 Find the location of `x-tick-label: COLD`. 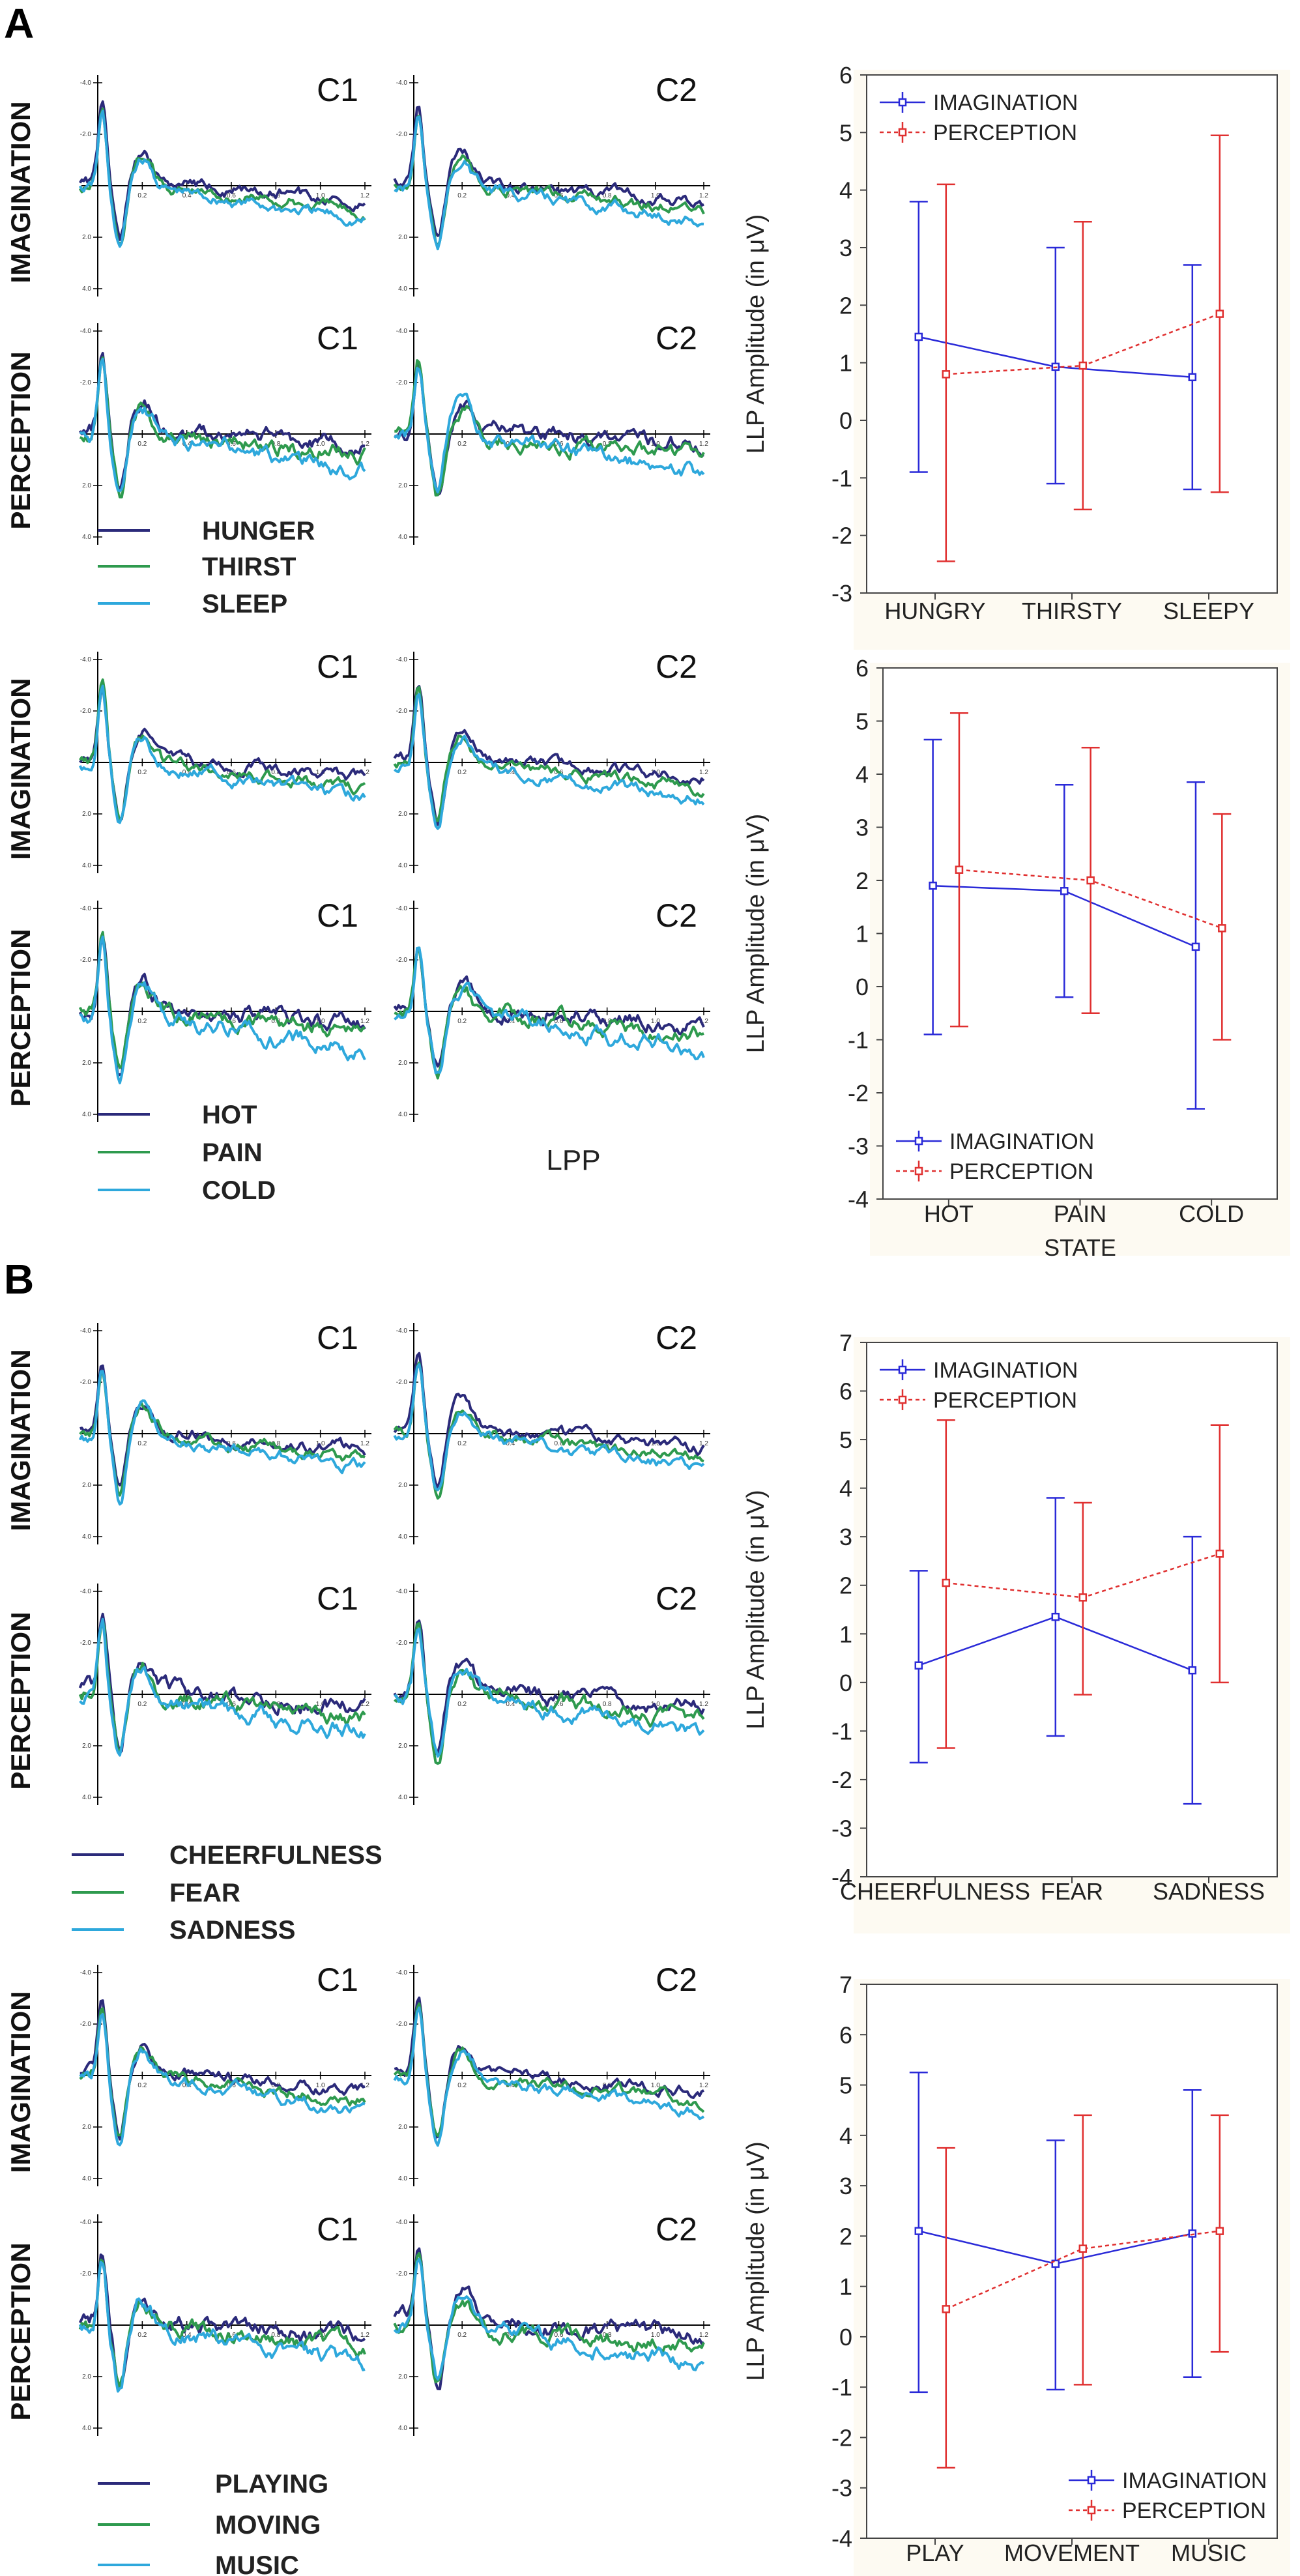

x-tick-label: COLD is located at coordinates (1211, 1213).